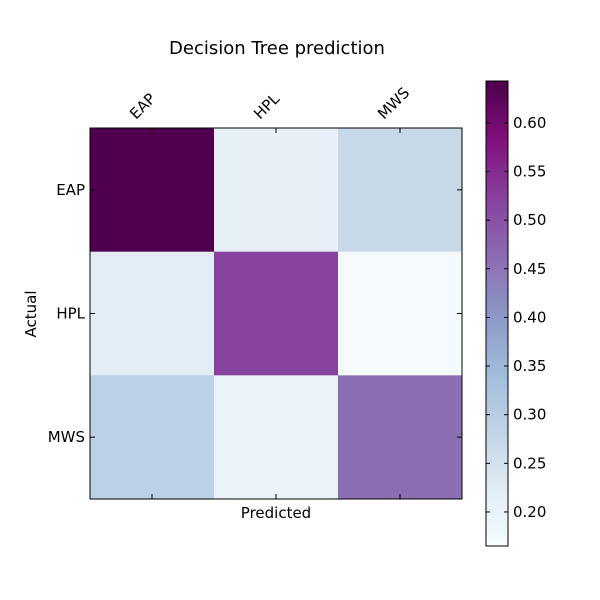 This screenshot has height=600, width=600. What do you see at coordinates (529, 512) in the screenshot?
I see `colorbar-tick-label: 0.20` at bounding box center [529, 512].